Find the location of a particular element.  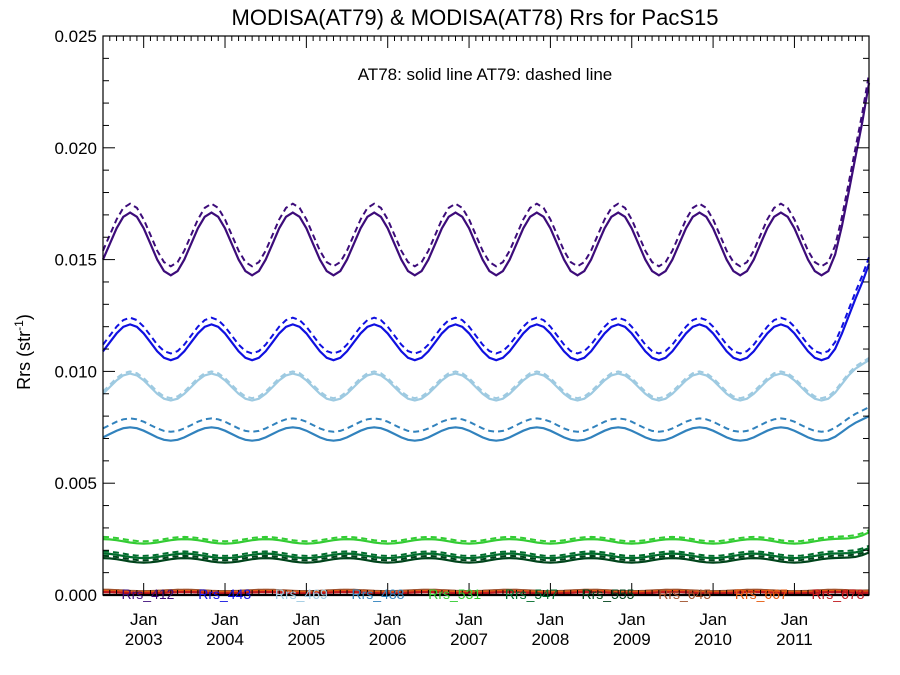

x-tick-label-year: 2007 is located at coordinates (469, 639).